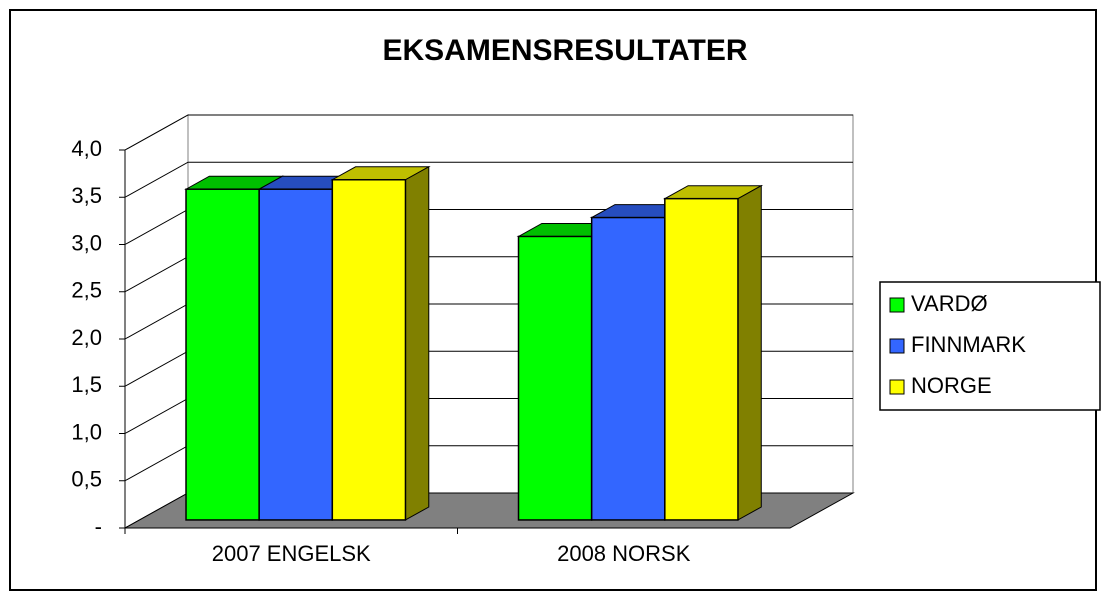 This screenshot has width=1107, height=599. What do you see at coordinates (86, 290) in the screenshot?
I see `y-tick-label: 2,5` at bounding box center [86, 290].